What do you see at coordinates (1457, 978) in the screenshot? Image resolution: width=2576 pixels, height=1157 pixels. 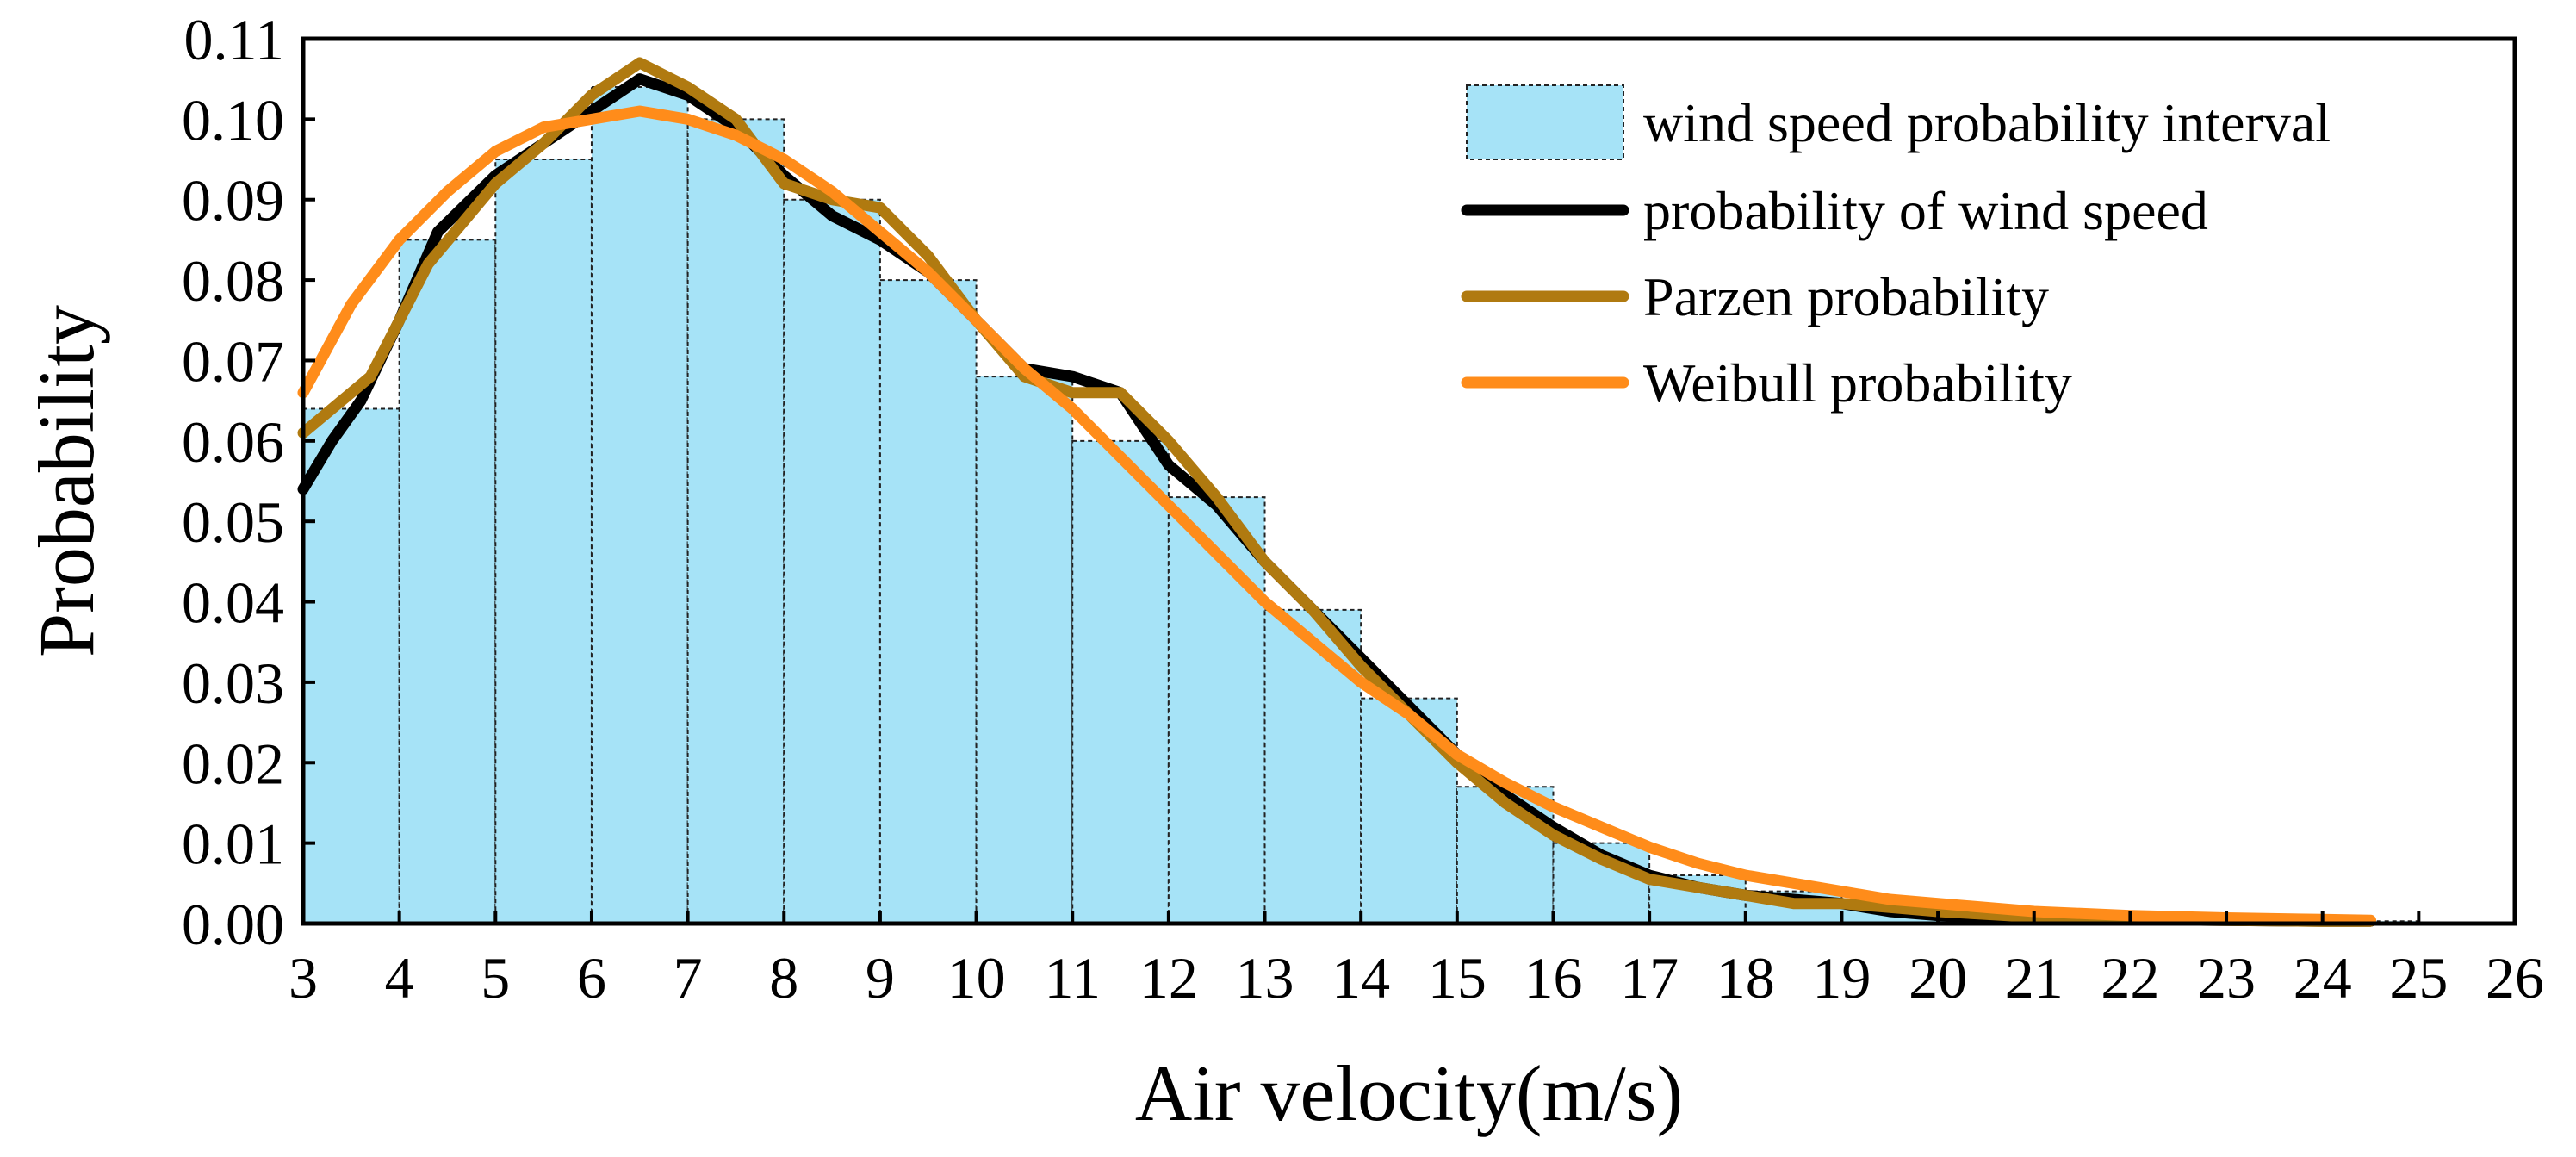 I see `x-tick-label: 15` at bounding box center [1457, 978].